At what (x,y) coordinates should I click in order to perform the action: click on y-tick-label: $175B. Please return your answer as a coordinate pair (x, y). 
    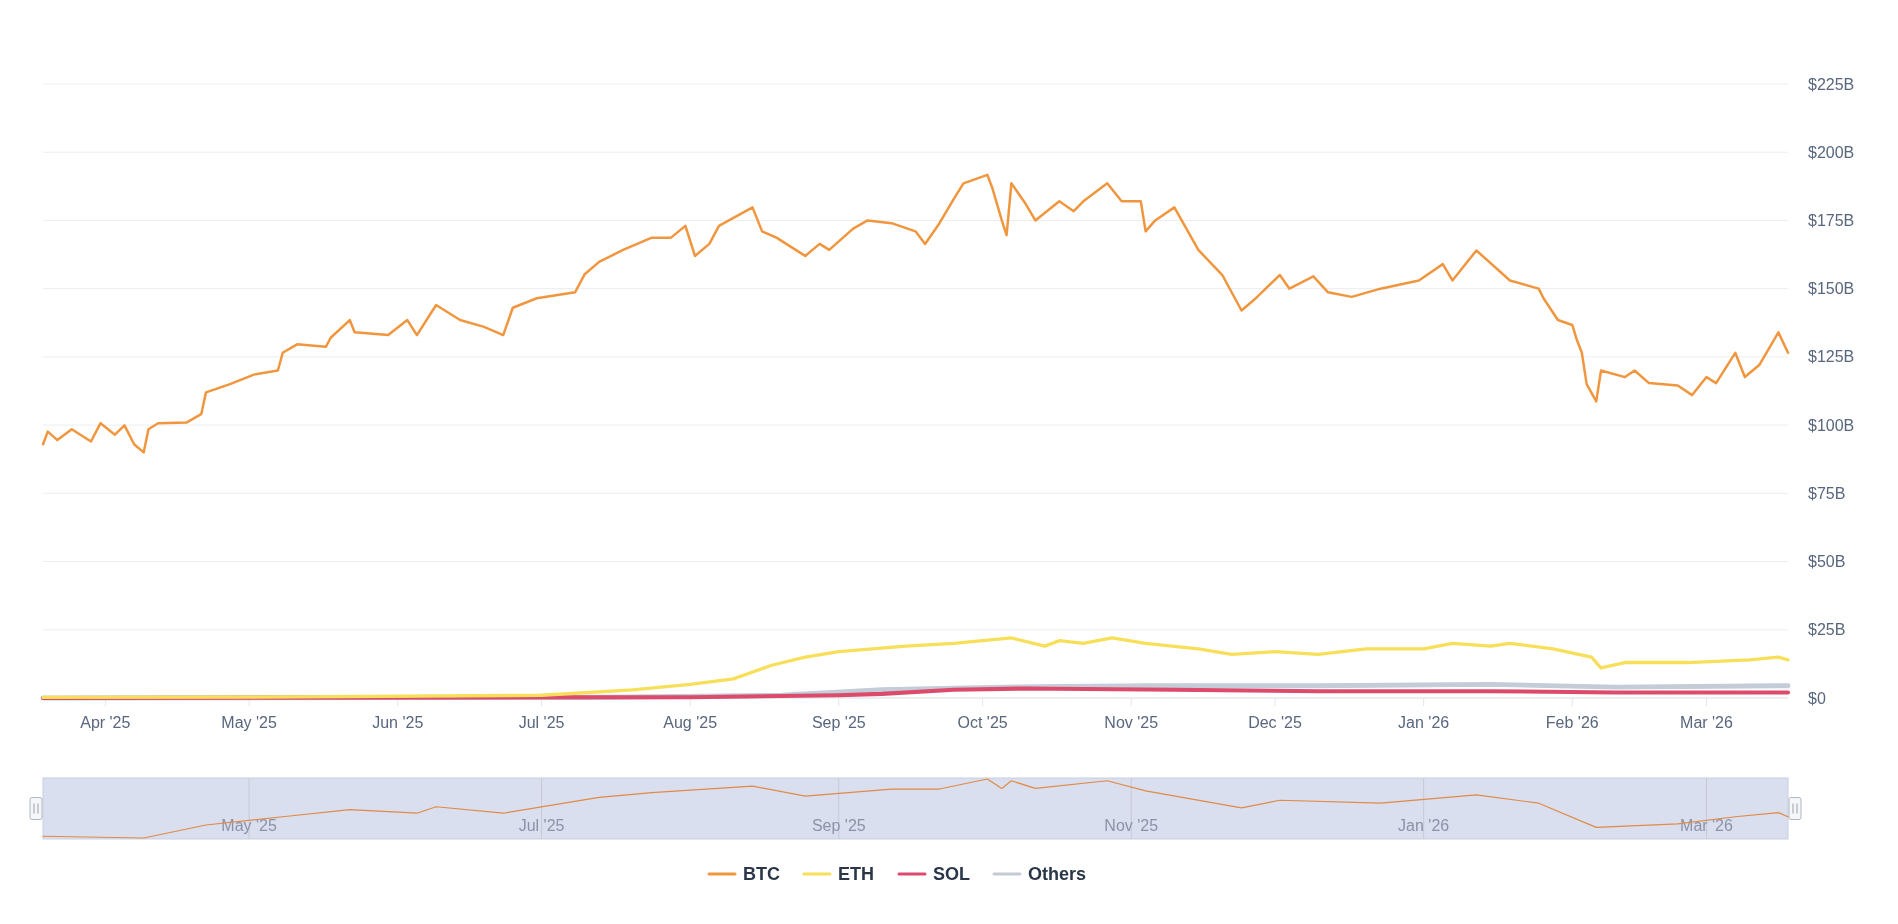
    Looking at the image, I should click on (1831, 221).